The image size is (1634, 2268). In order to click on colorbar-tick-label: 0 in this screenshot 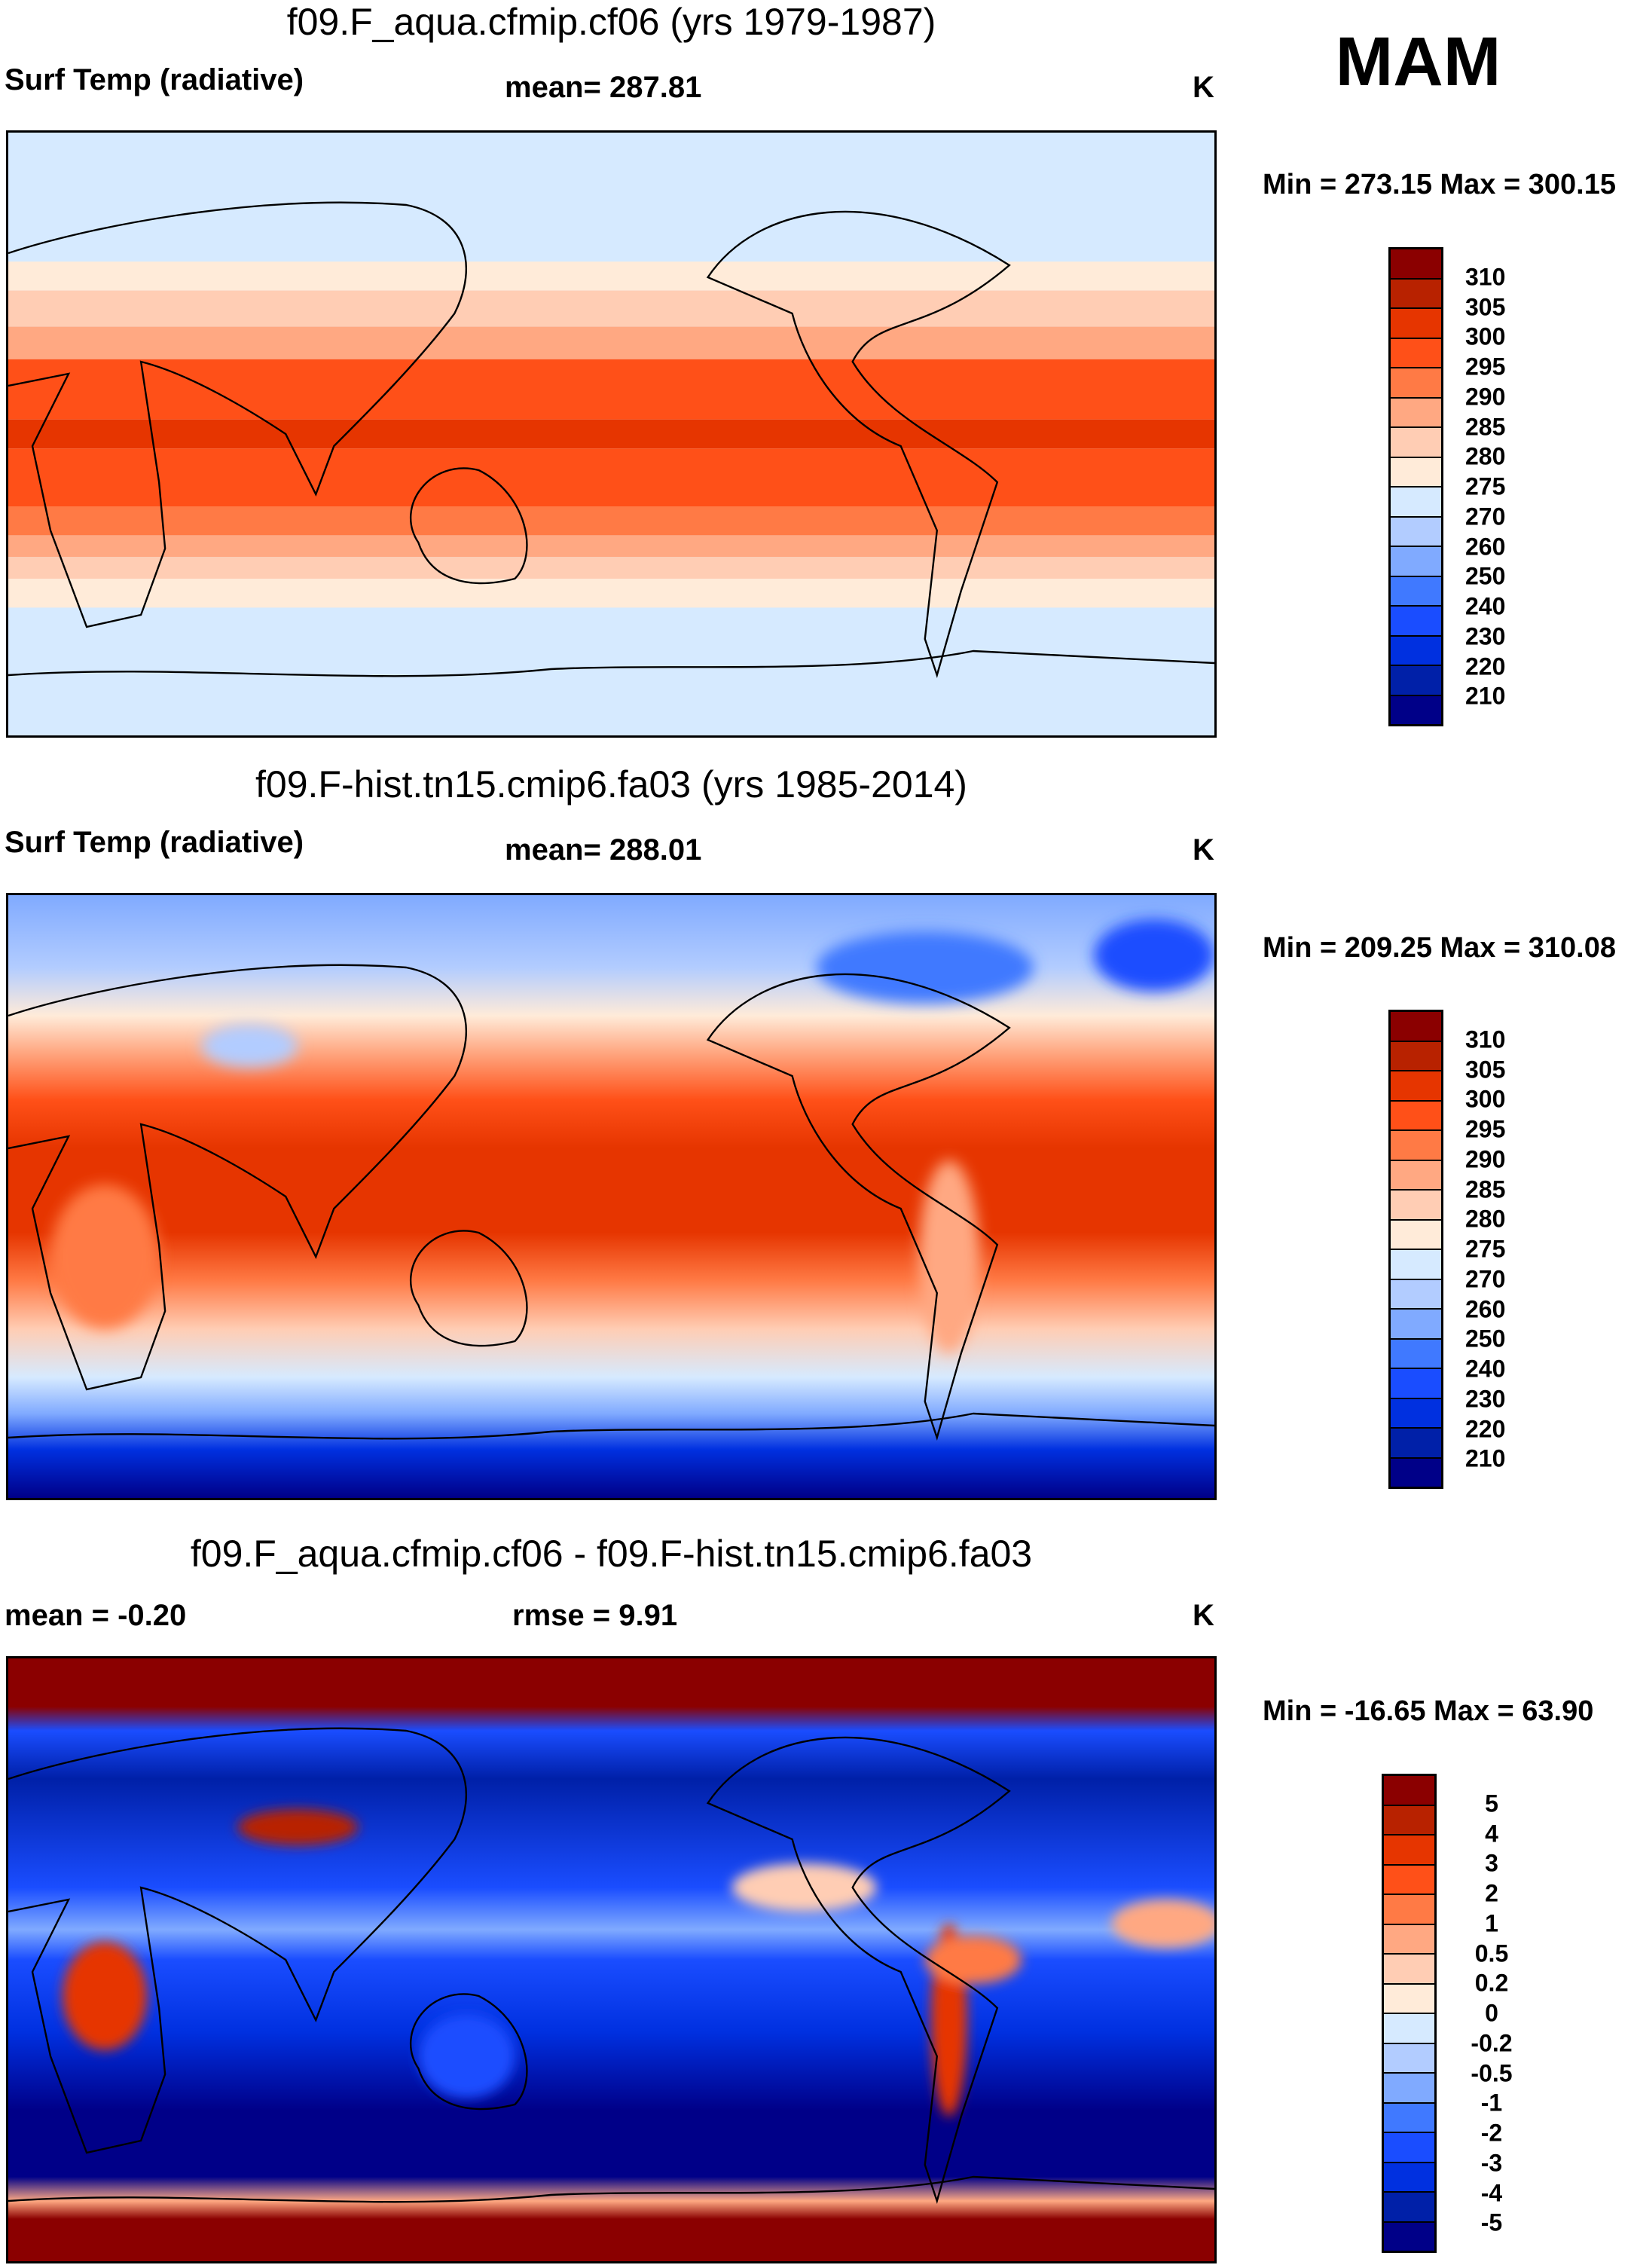, I will do `click(1491, 2013)`.